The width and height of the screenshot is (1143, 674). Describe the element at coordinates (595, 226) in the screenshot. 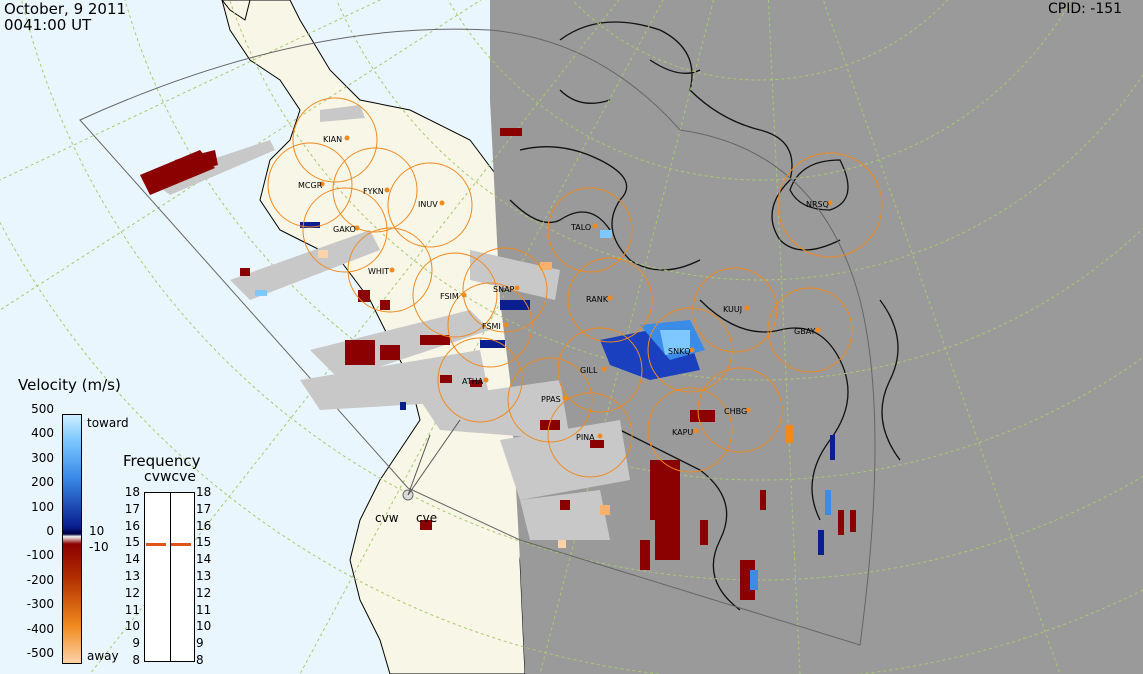

I see `station-dot-talo` at that location.